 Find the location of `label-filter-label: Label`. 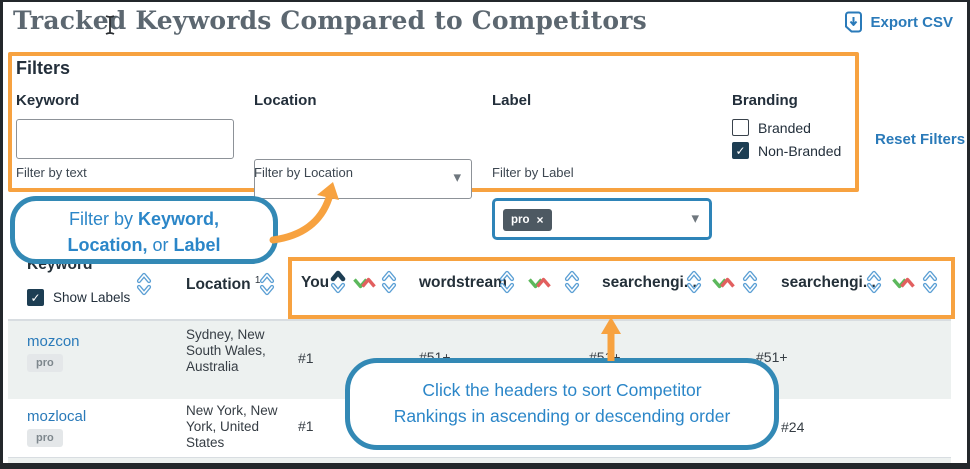

label-filter-label: Label is located at coordinates (512, 100).